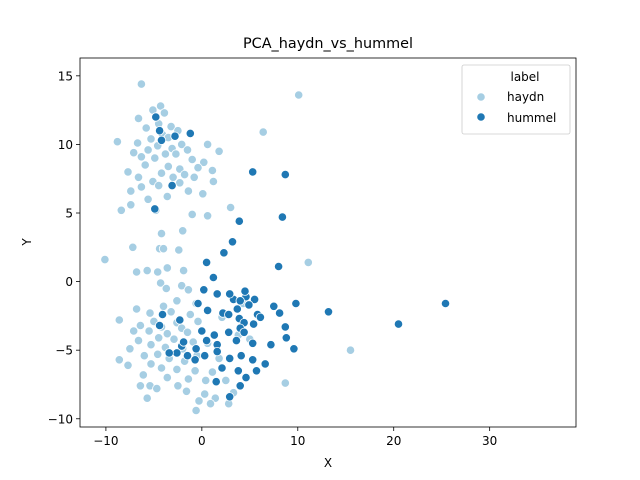 The image size is (640, 480). What do you see at coordinates (516, 99) in the screenshot?
I see `legend: label haydn hummel` at bounding box center [516, 99].